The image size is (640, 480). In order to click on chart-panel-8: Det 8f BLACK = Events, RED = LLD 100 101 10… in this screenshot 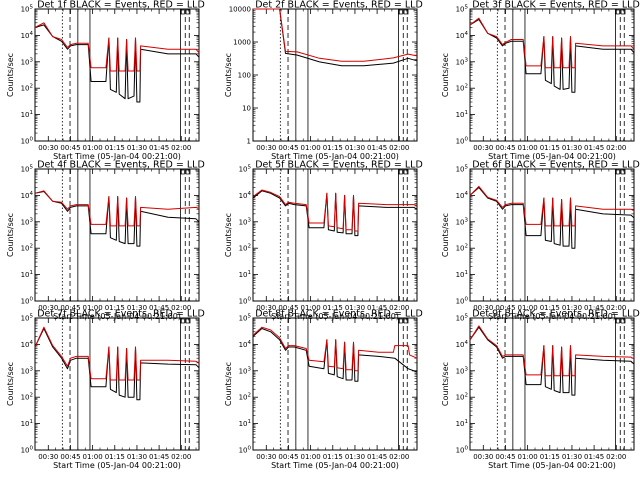, I will do `click(323, 390)`.